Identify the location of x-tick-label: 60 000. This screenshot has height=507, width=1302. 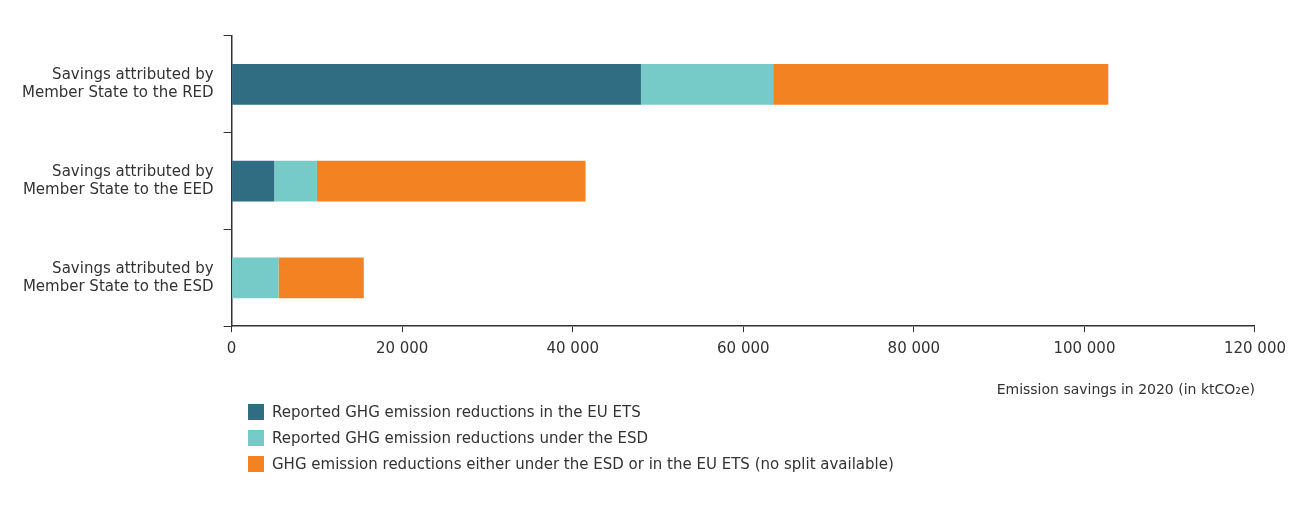
(743, 348).